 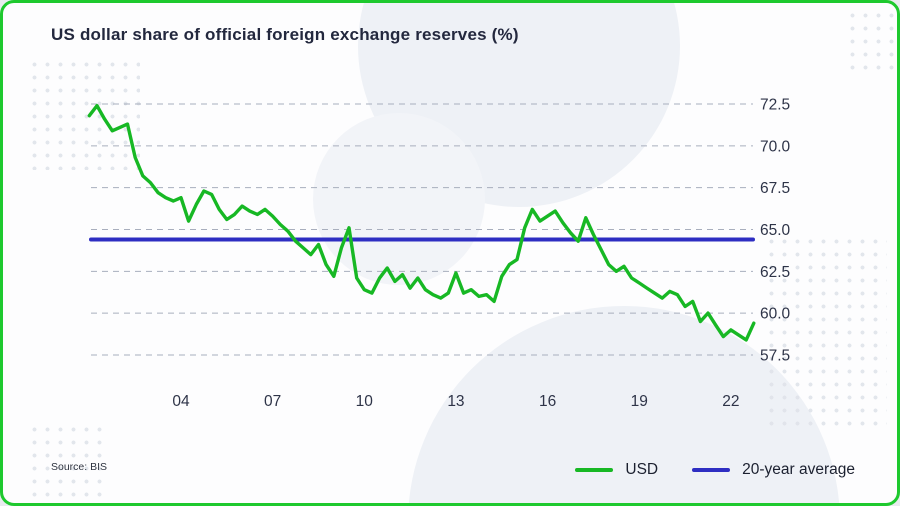 What do you see at coordinates (775, 314) in the screenshot?
I see `y-tick-label: 60.0` at bounding box center [775, 314].